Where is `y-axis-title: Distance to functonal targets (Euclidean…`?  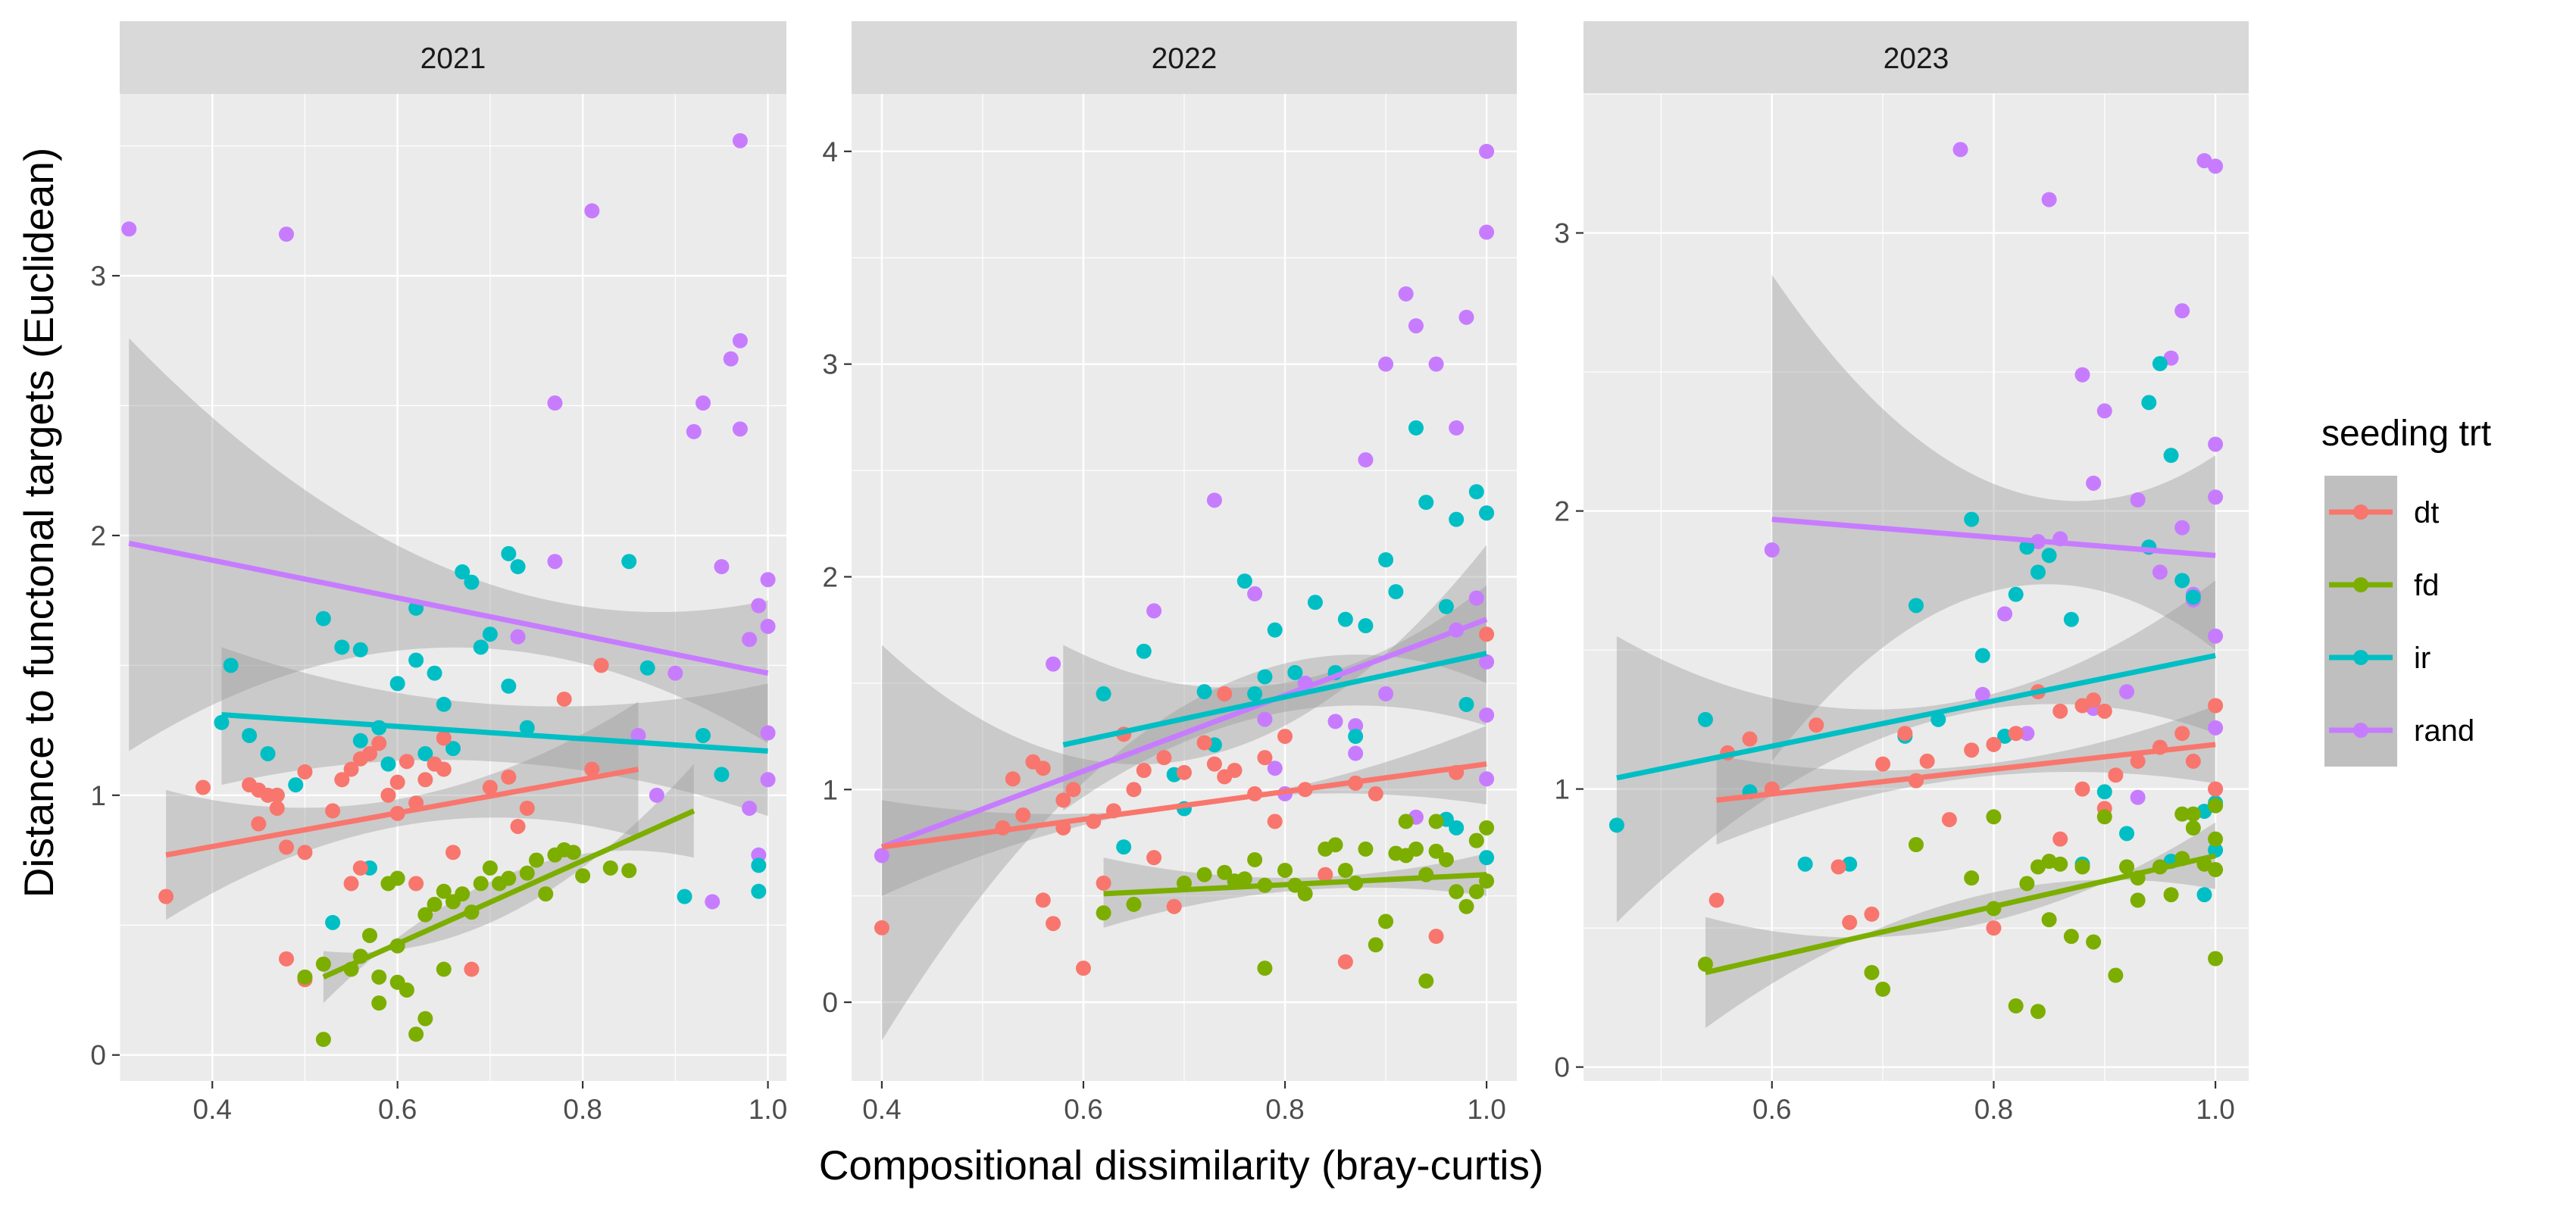
y-axis-title: Distance to functonal targets (Euclidean… is located at coordinates (38, 523).